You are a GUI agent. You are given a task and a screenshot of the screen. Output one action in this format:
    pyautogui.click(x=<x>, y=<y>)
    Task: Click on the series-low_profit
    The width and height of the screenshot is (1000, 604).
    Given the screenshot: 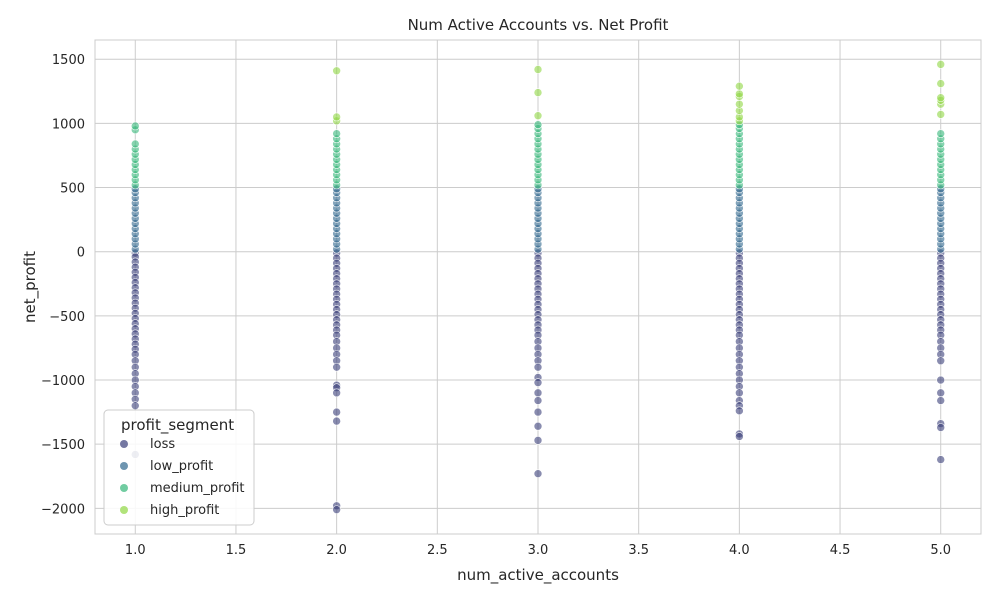 What is the action you would take?
    pyautogui.click(x=538, y=219)
    